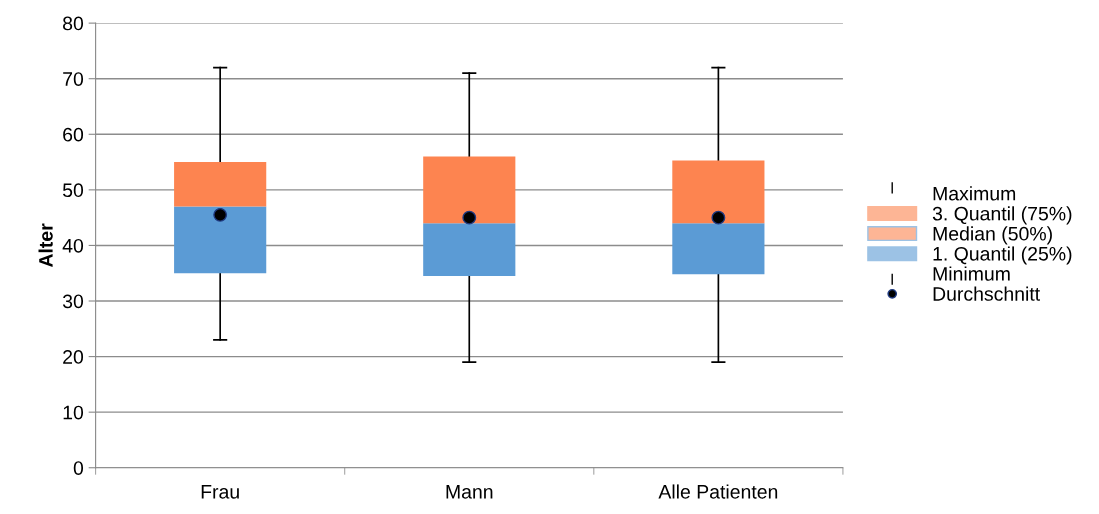  Describe the element at coordinates (469, 492) in the screenshot. I see `x-tick-label: Mann` at that location.